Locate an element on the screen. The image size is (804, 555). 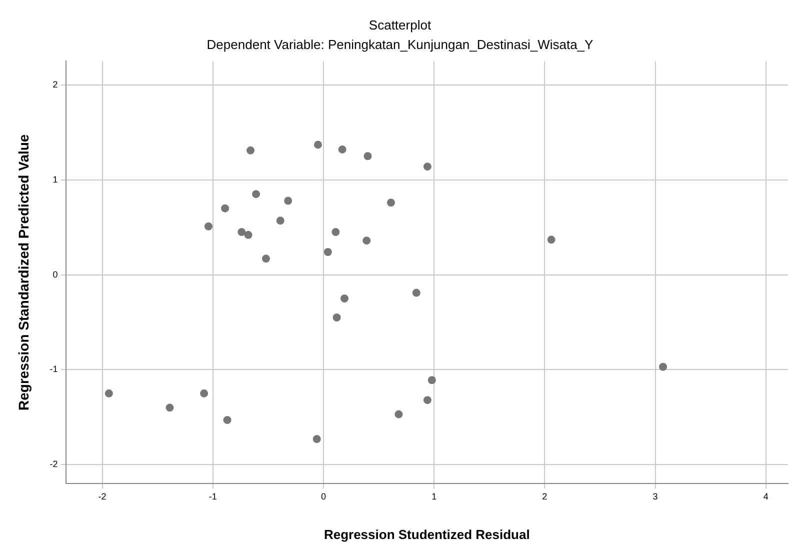
y-tick-label: 2 is located at coordinates (55, 84).